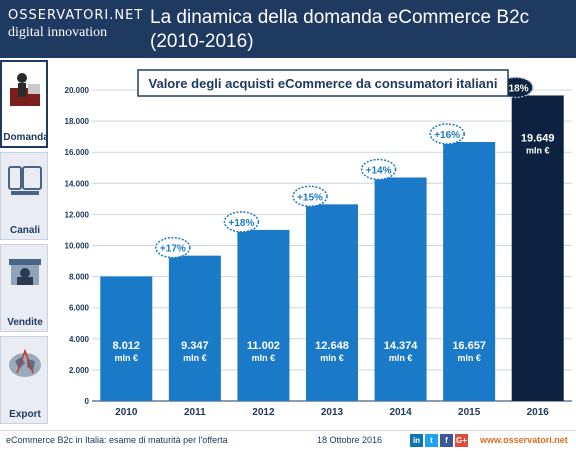 This screenshot has height=451, width=576. I want to click on y-tick-label: 20.000, so click(77, 90).